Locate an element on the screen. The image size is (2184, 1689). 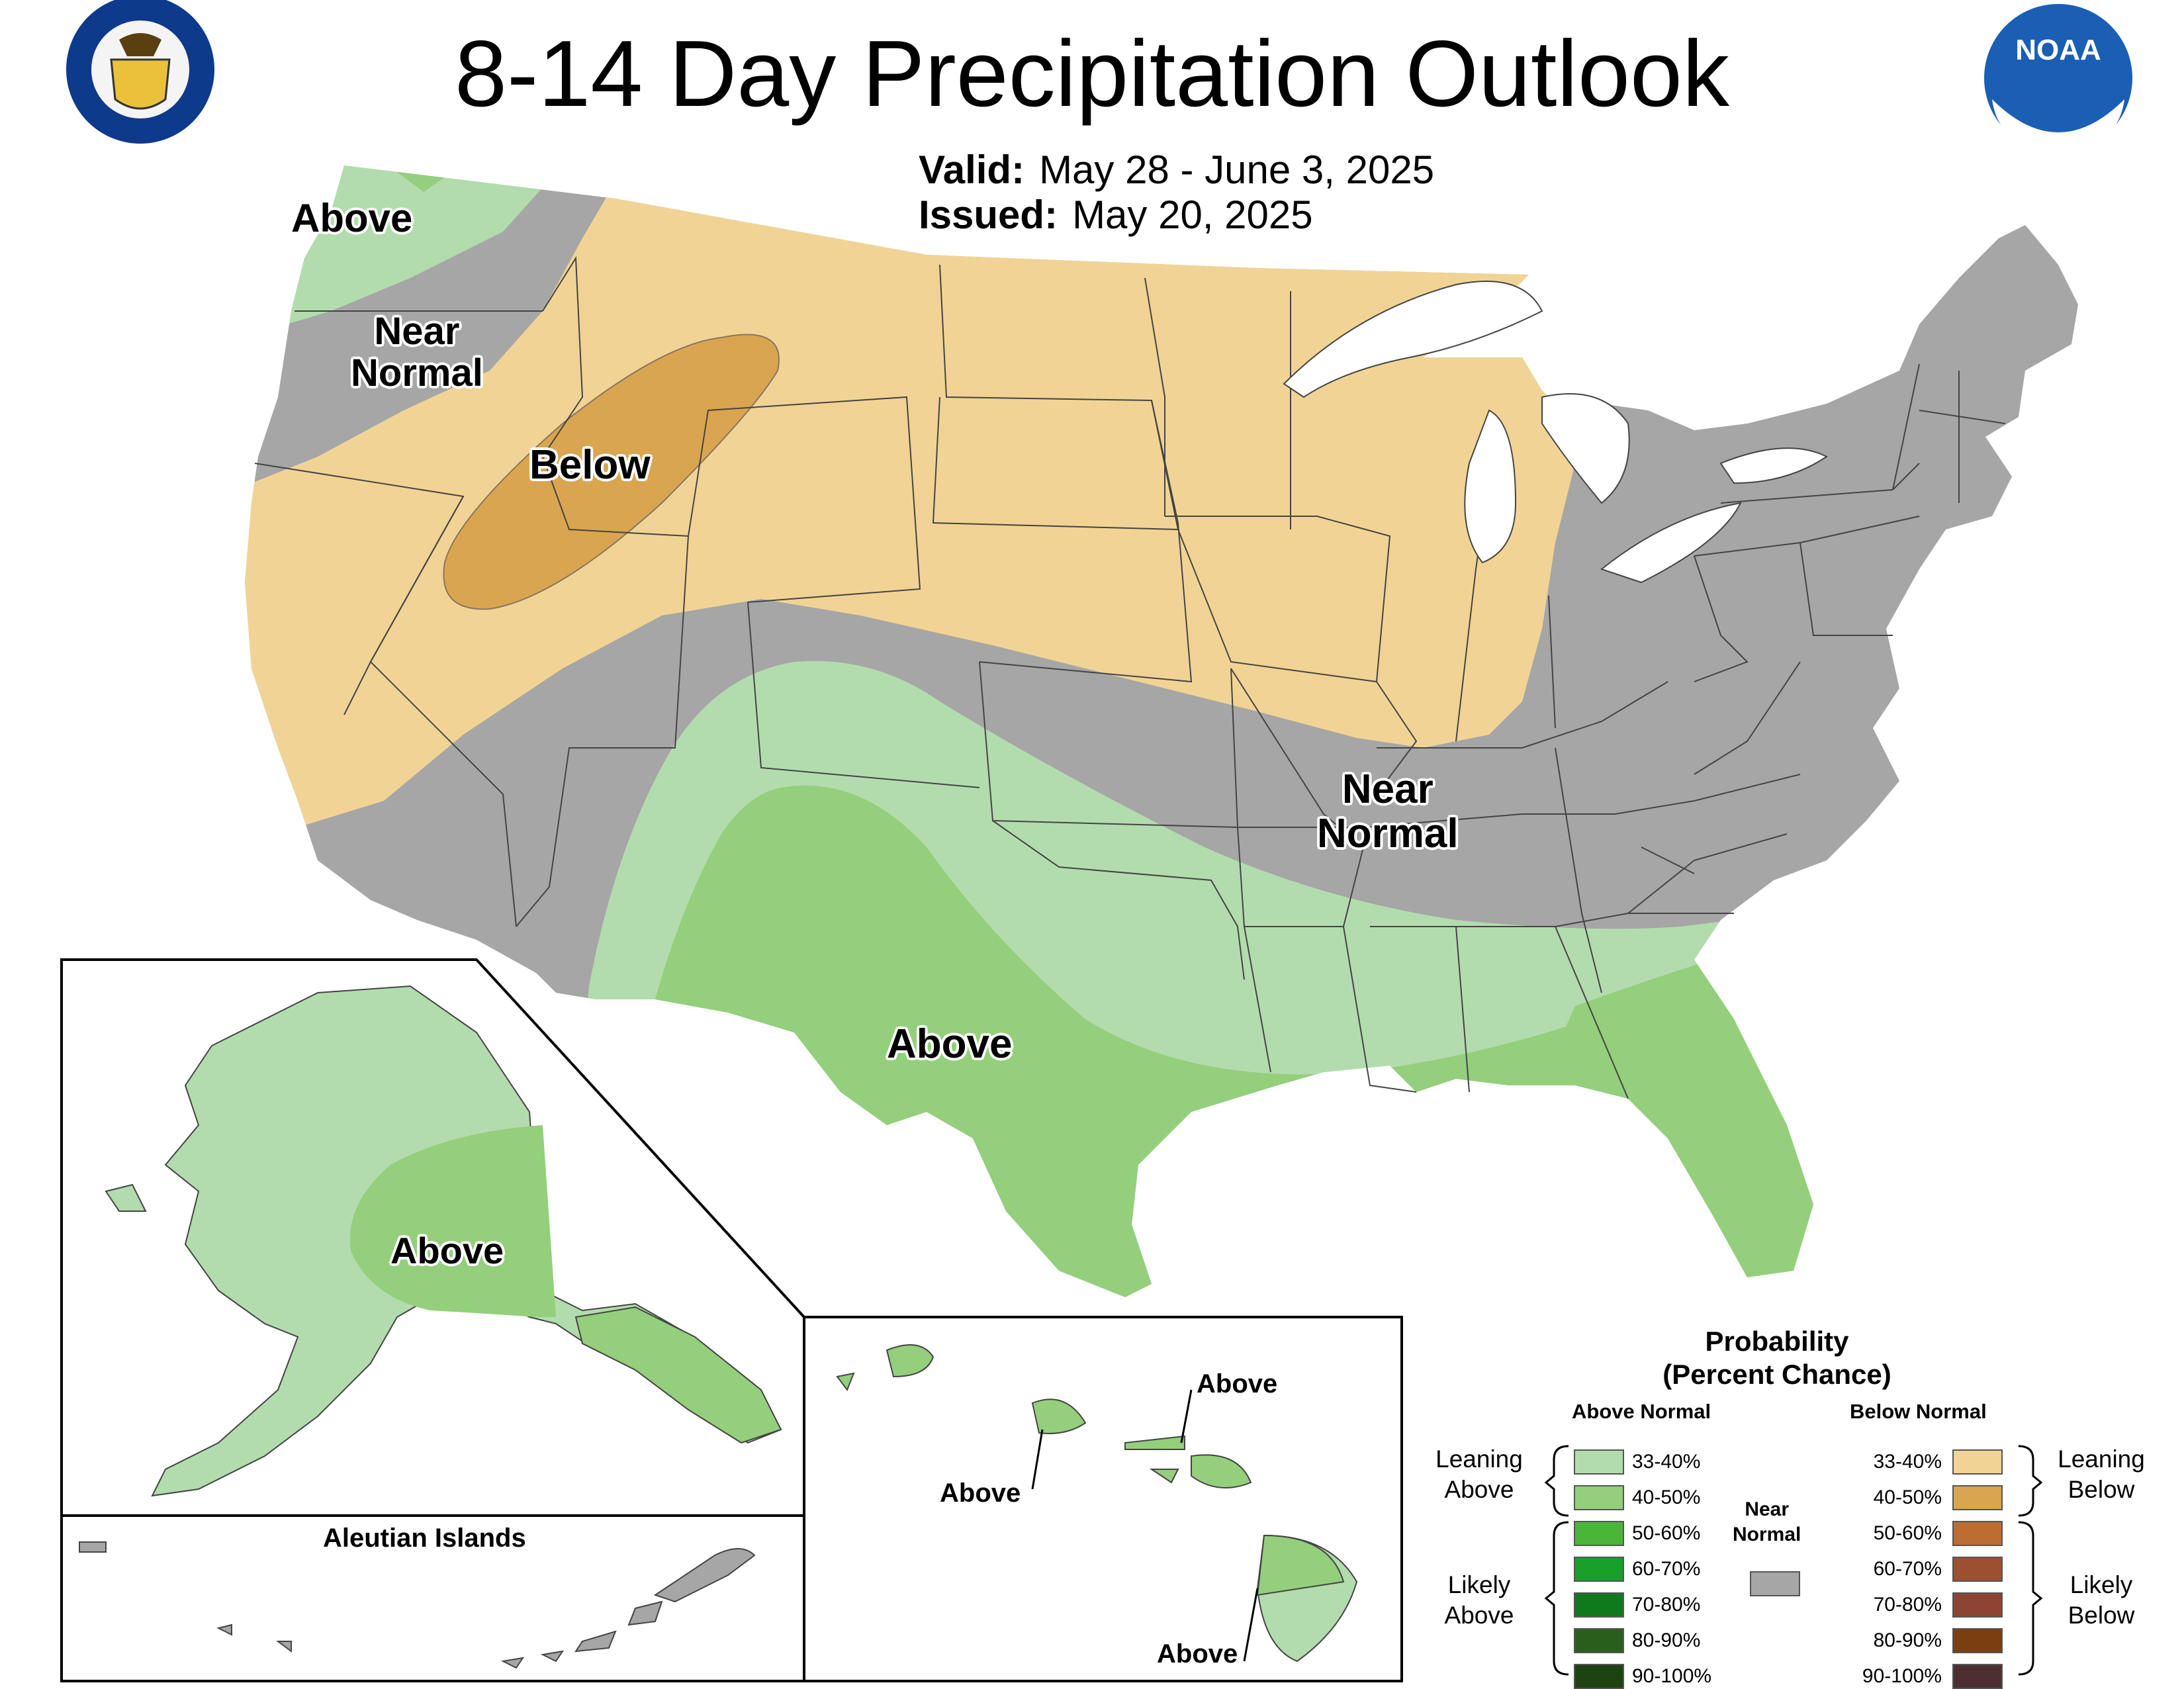
hawaii-leader-lines is located at coordinates (1145, 1525).